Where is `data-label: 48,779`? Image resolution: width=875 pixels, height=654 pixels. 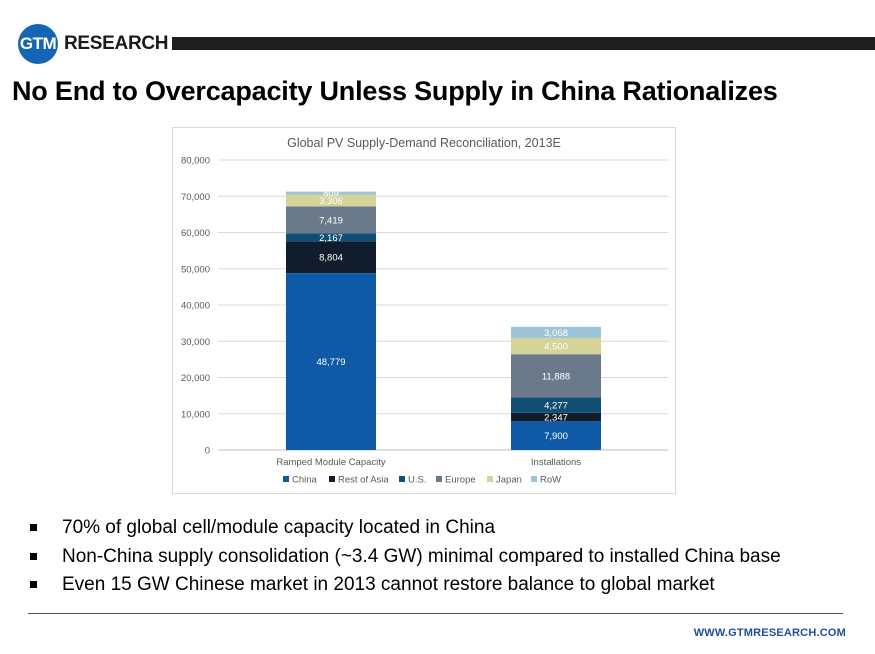 data-label: 48,779 is located at coordinates (330, 362).